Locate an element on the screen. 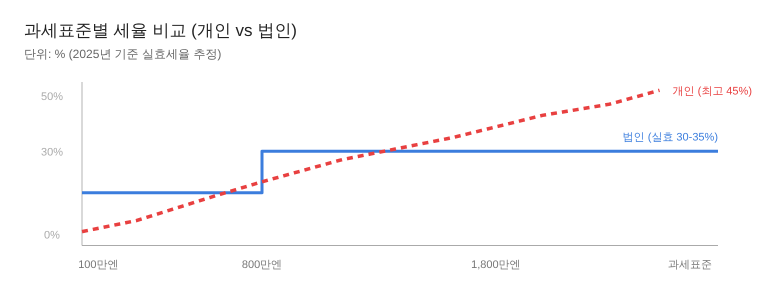 The image size is (780, 308). subtitle: 단위: % (2025년 기준 실효세율 추정) is located at coordinates (123, 54).